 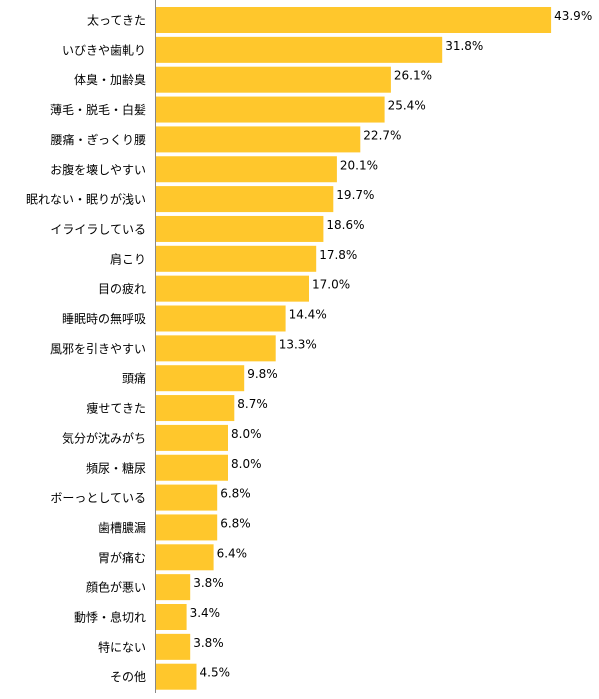 What do you see at coordinates (252, 404) in the screenshot?
I see `value-label: 8.7%` at bounding box center [252, 404].